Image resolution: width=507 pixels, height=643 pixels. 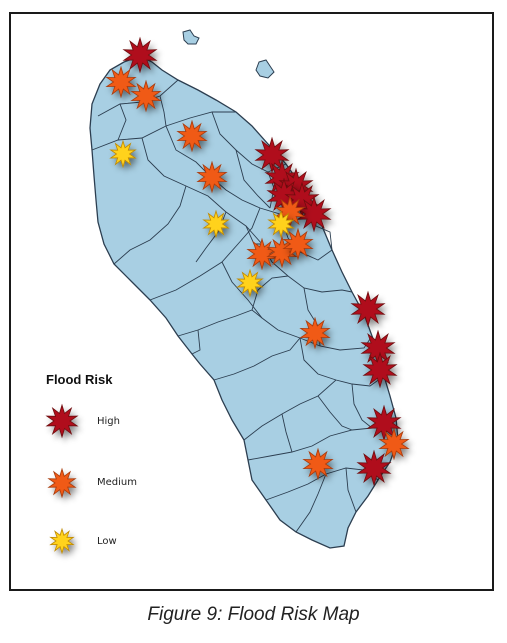 What do you see at coordinates (108, 421) in the screenshot?
I see `legend-label-high: High` at bounding box center [108, 421].